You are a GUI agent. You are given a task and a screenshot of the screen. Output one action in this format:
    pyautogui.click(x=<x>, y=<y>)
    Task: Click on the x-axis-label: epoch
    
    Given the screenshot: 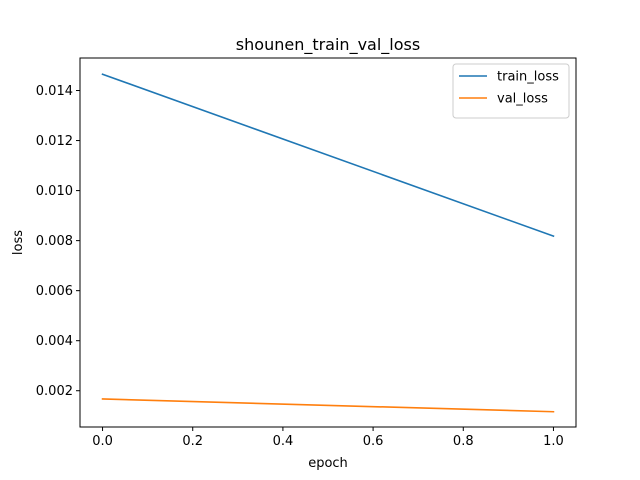 What is the action you would take?
    pyautogui.click(x=328, y=463)
    